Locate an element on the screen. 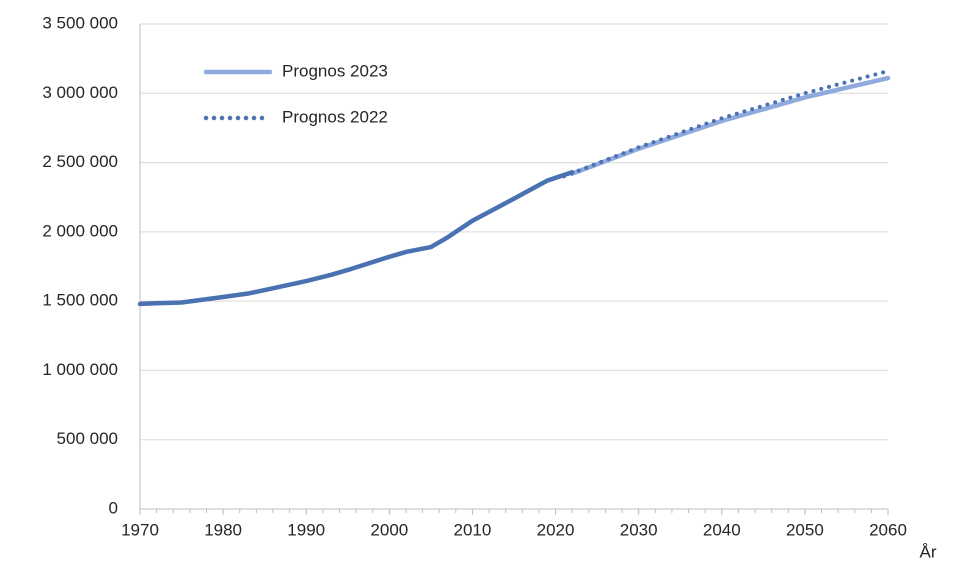 The height and width of the screenshot is (565, 955). y-tick-label: 500 000 is located at coordinates (87, 438).